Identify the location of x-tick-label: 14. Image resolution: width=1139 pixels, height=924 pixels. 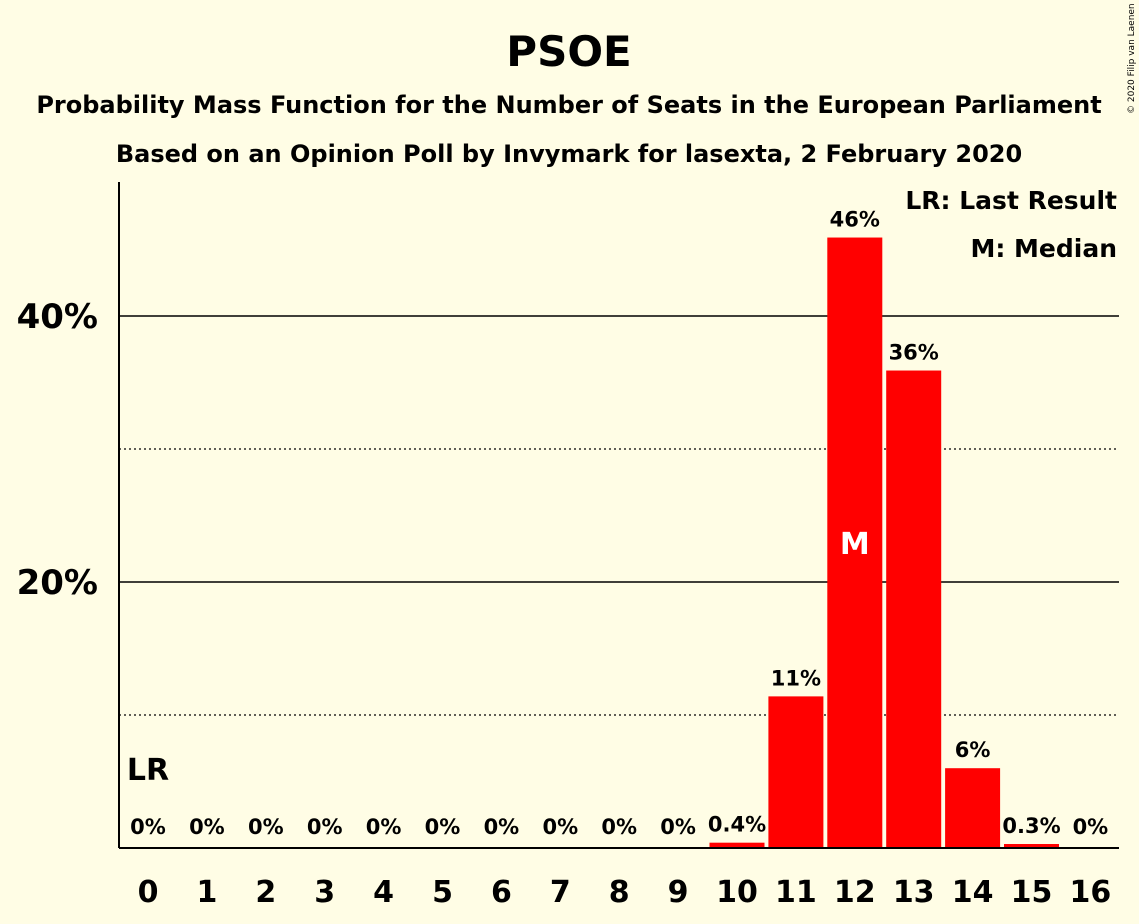
(973, 892).